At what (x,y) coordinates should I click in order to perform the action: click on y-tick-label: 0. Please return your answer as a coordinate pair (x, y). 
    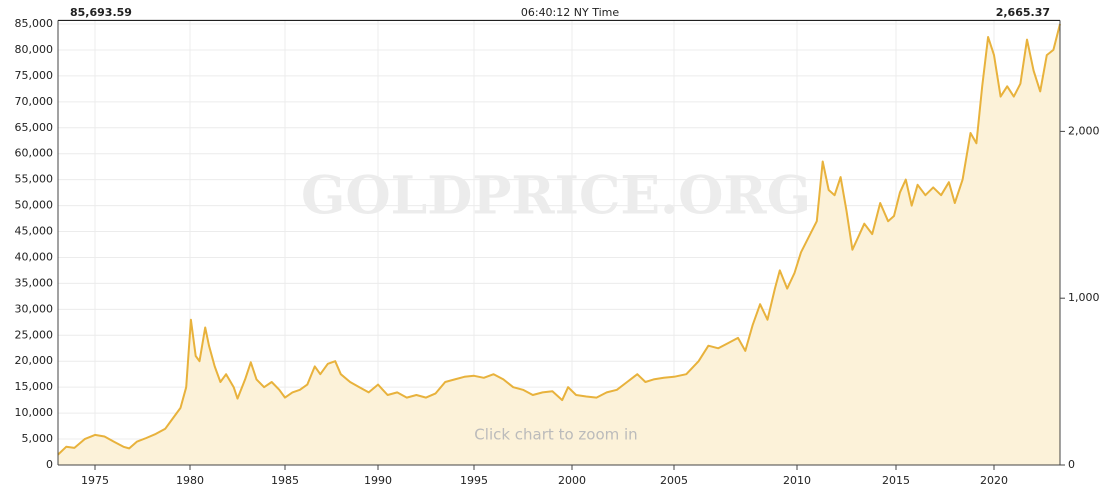
    Looking at the image, I should click on (49, 464).